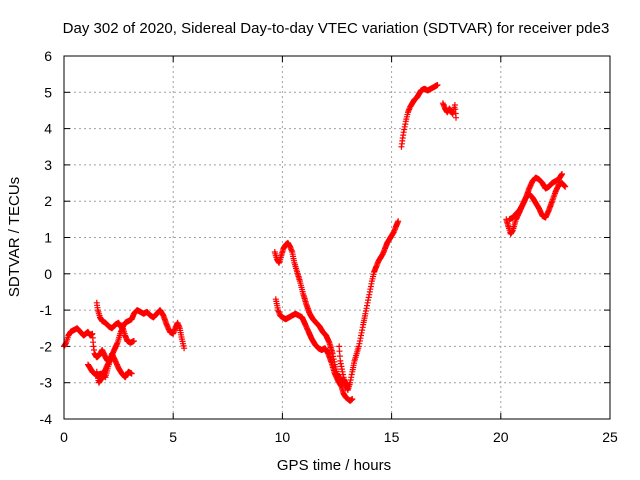 The image size is (640, 480). I want to click on series-b2, so click(314, 350).